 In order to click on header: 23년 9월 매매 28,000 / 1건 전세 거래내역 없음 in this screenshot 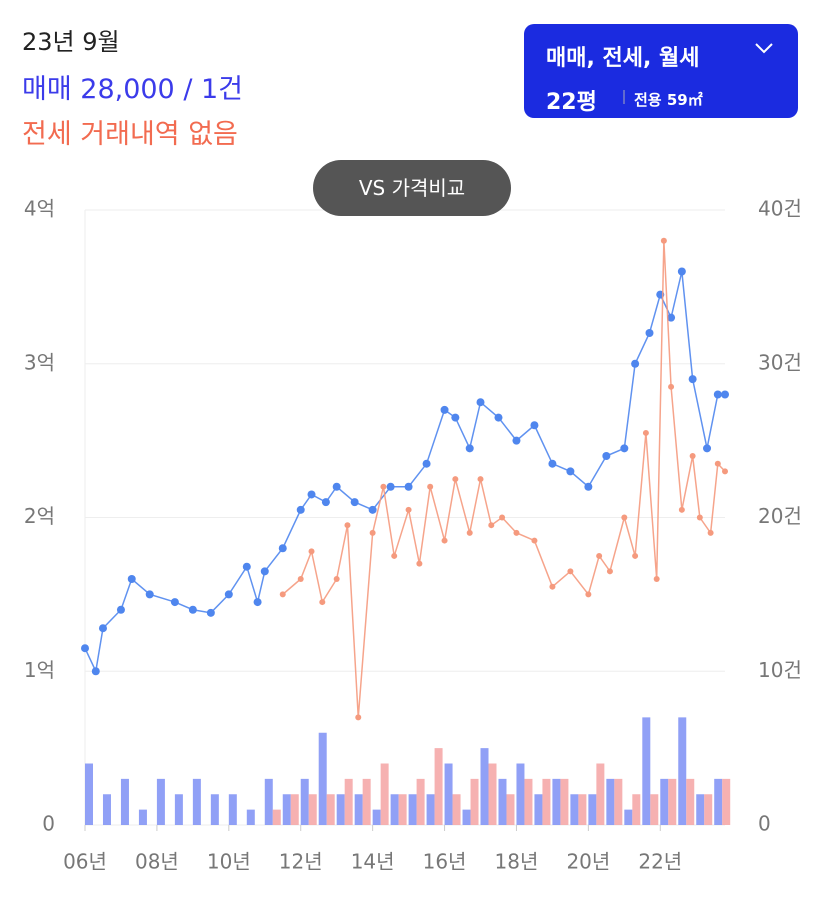, I will do `click(132, 86)`.